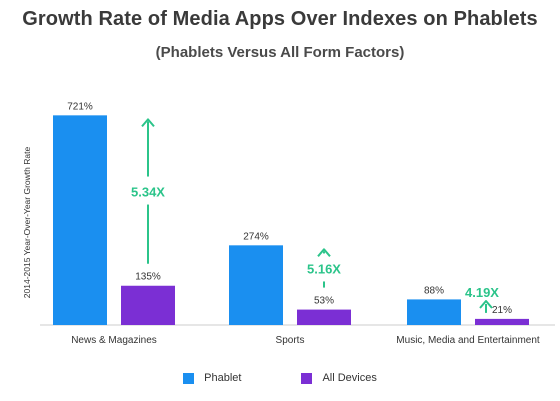  What do you see at coordinates (148, 122) in the screenshot?
I see `growth-arrow-head-news-magazines` at bounding box center [148, 122].